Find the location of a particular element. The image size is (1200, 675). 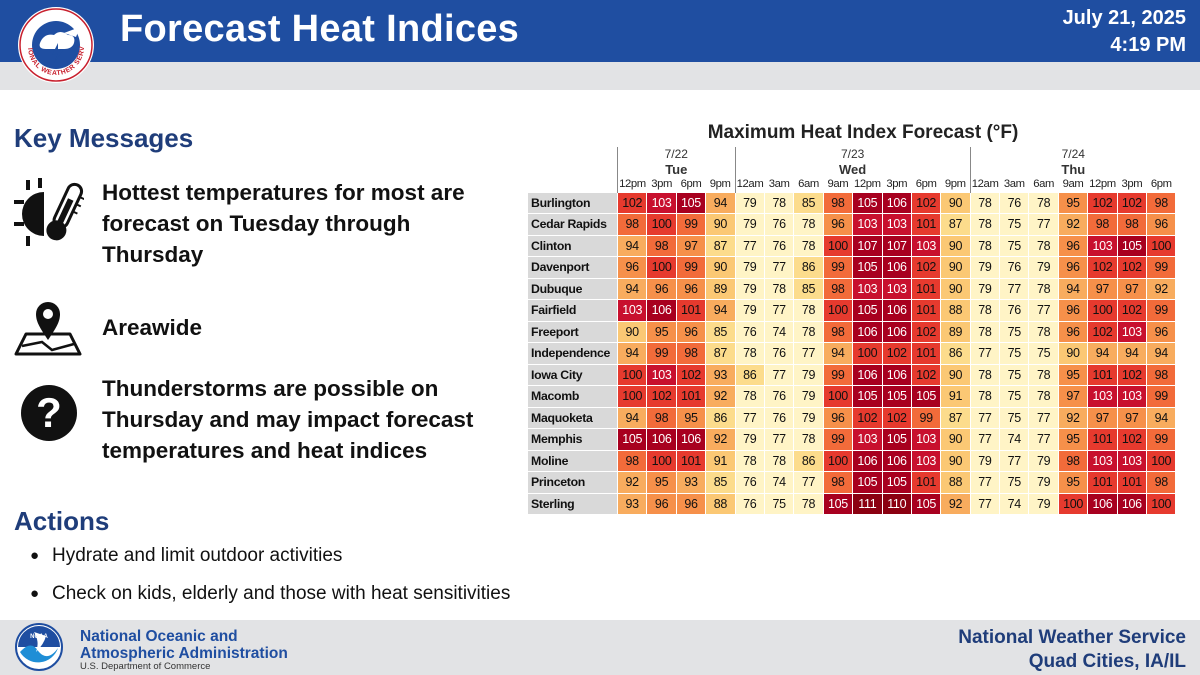

heat-index-cell: 74 is located at coordinates (1014, 439).